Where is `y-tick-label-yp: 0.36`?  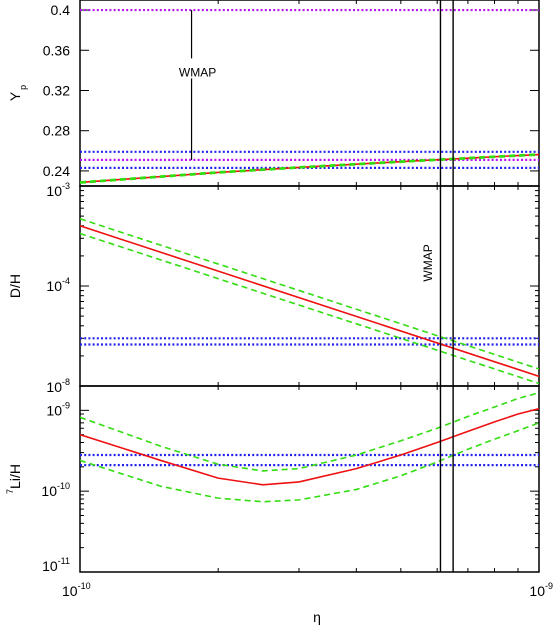
y-tick-label-yp: 0.36 is located at coordinates (56, 50).